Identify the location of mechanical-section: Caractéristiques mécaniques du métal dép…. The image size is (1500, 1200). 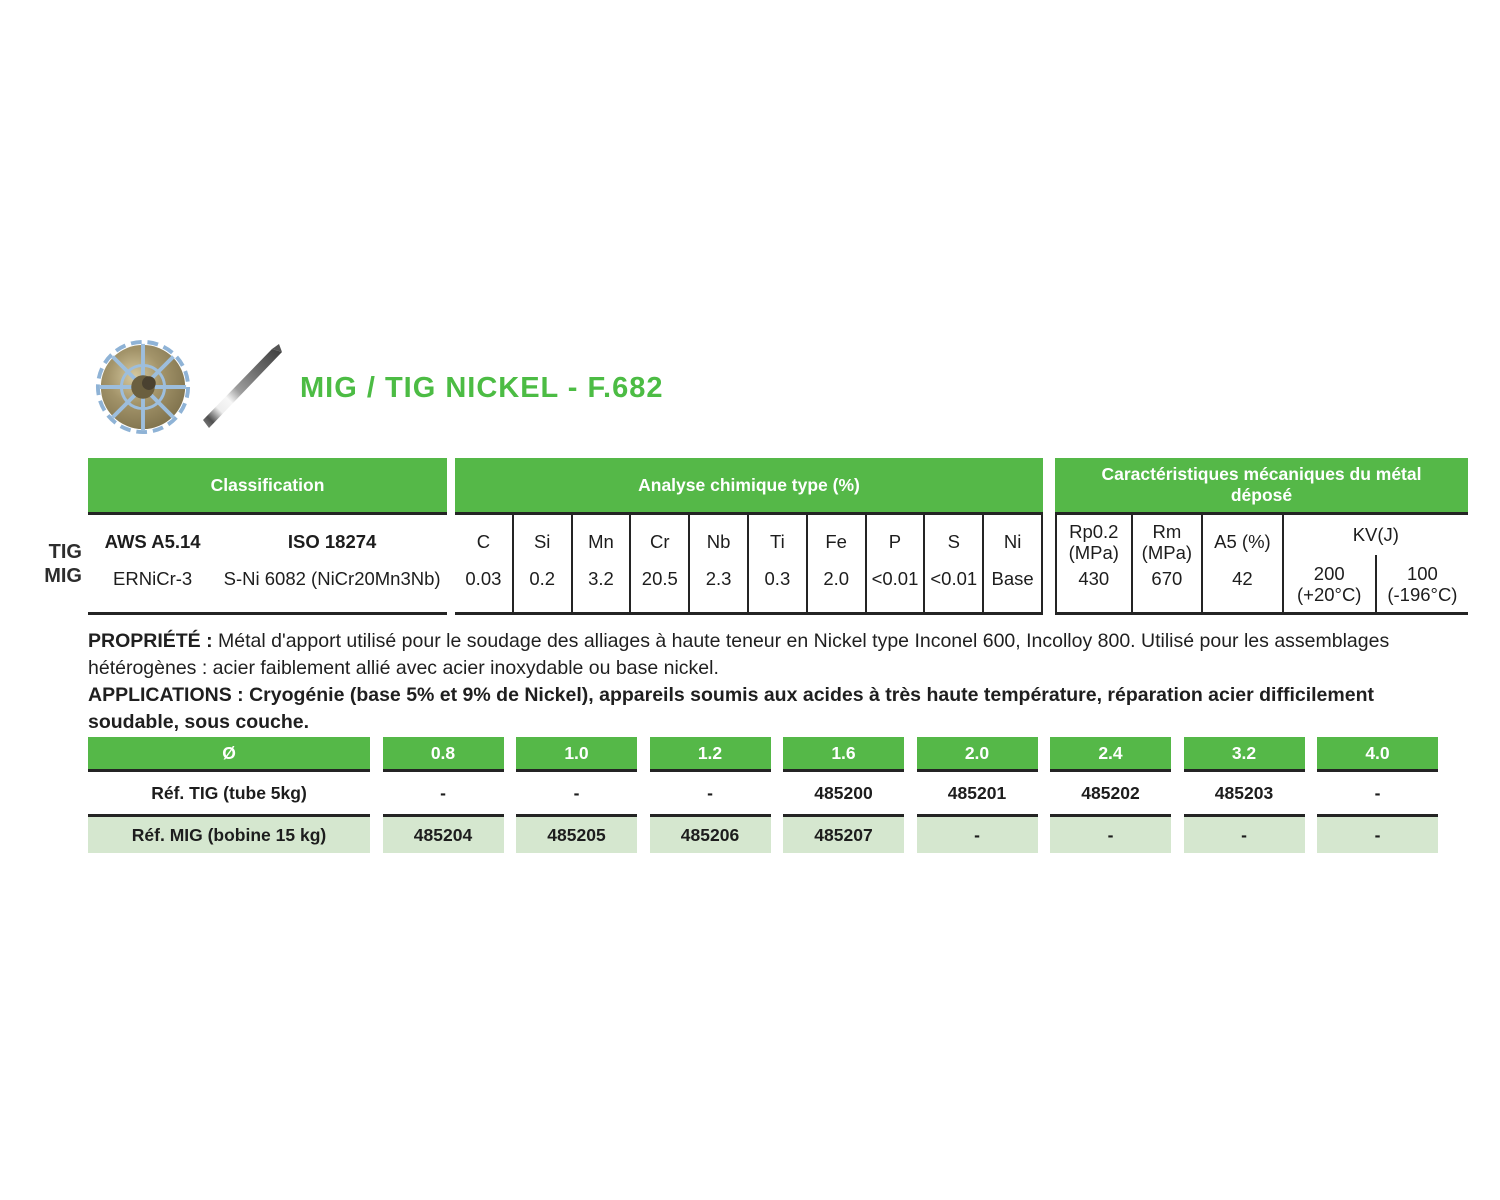
(1261, 536).